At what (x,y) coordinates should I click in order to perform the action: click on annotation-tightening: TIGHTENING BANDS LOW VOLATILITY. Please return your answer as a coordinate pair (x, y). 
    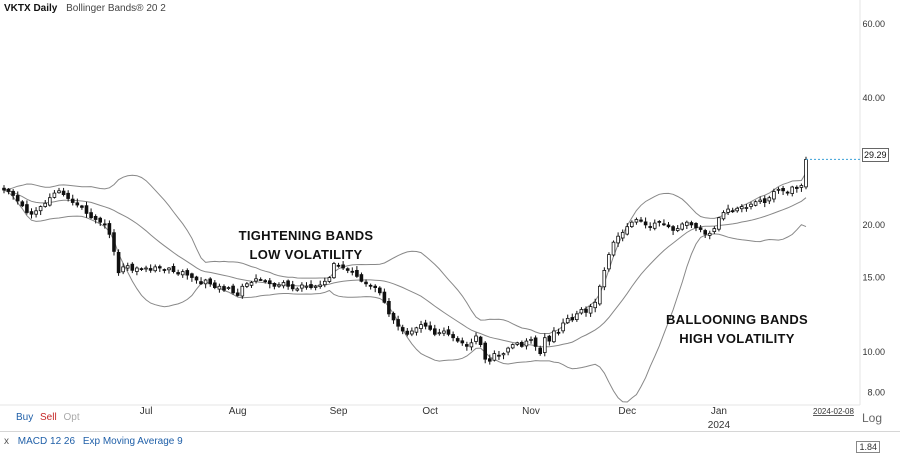
    Looking at the image, I should click on (306, 245).